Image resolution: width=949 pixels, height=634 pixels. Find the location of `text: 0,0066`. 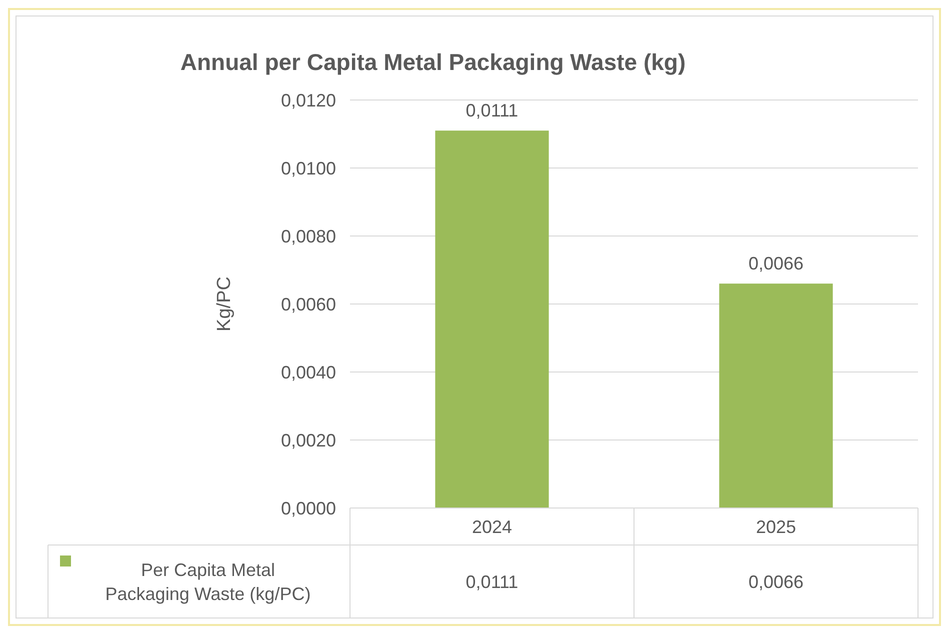

text: 0,0066 is located at coordinates (776, 264).